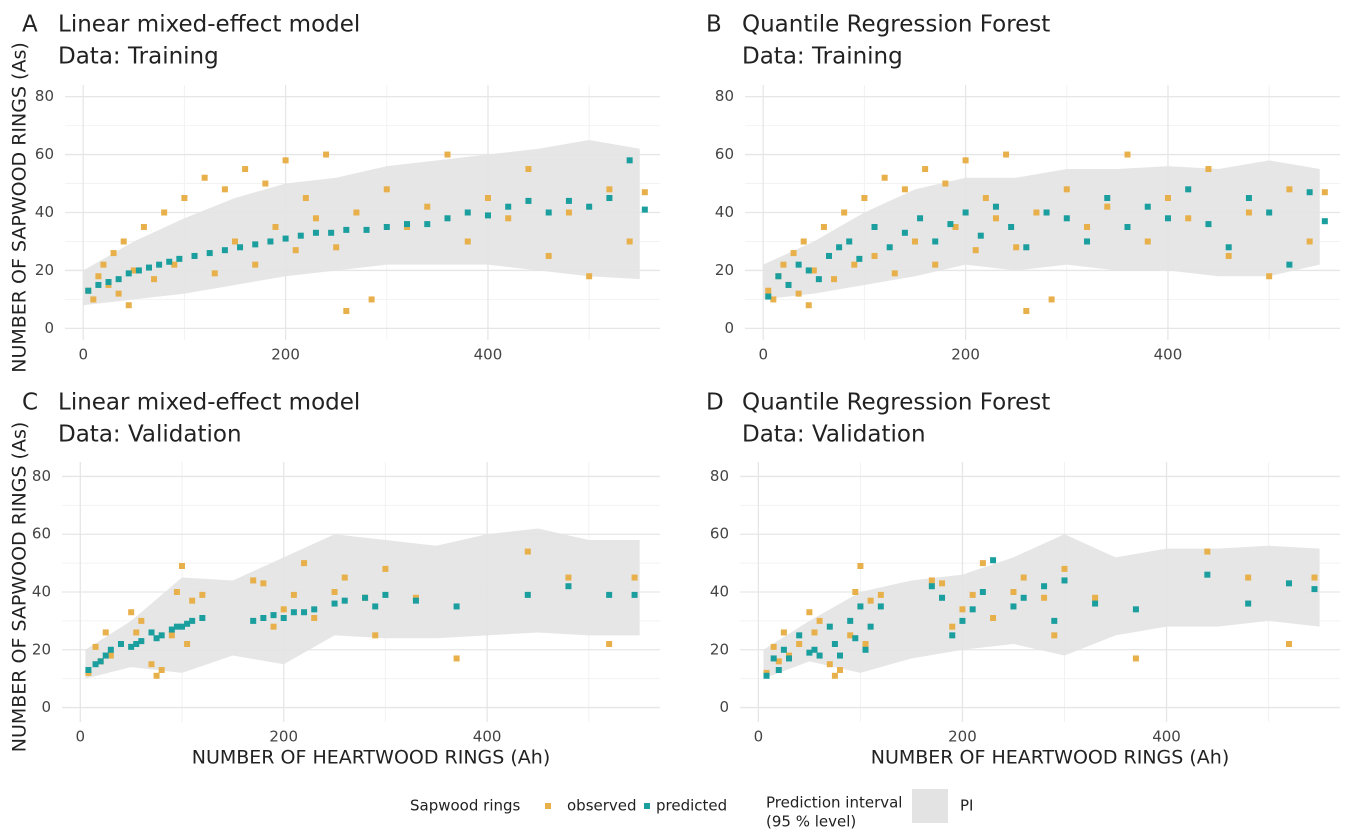 Image resolution: width=1357 pixels, height=830 pixels. I want to click on y-tick-label: 20, so click(44, 270).